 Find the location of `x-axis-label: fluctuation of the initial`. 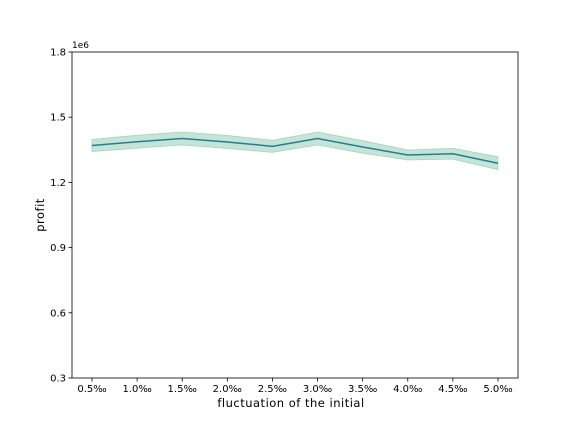

x-axis-label: fluctuation of the initial is located at coordinates (290, 403).